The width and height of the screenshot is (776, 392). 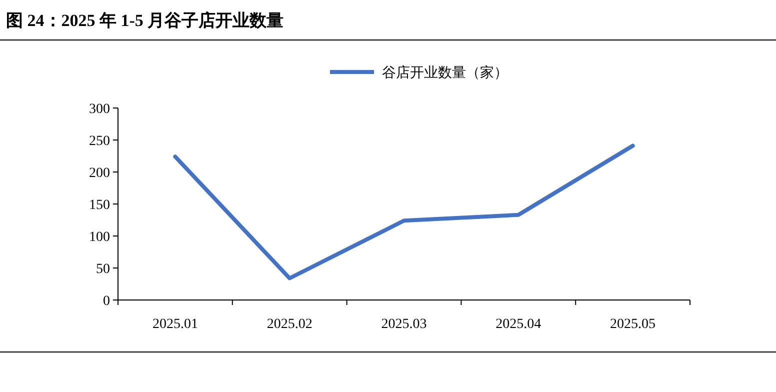 I want to click on x-tick-label: 2025.04, so click(x=519, y=324).